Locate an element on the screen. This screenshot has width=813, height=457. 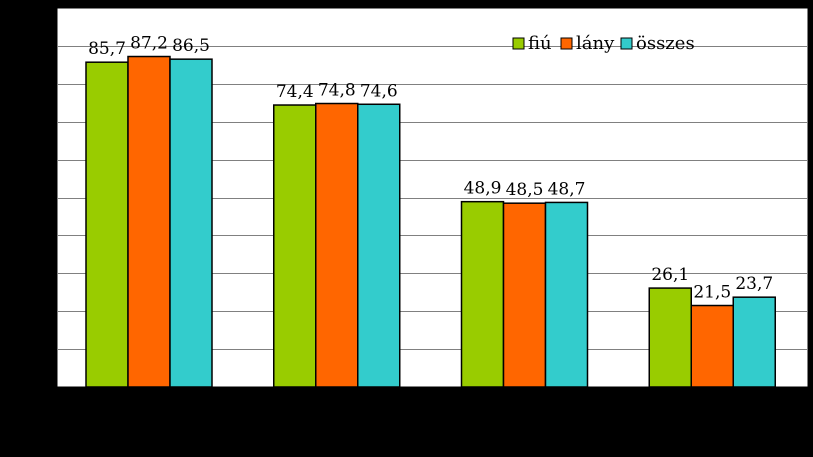
legend-label: összes is located at coordinates (665, 43).